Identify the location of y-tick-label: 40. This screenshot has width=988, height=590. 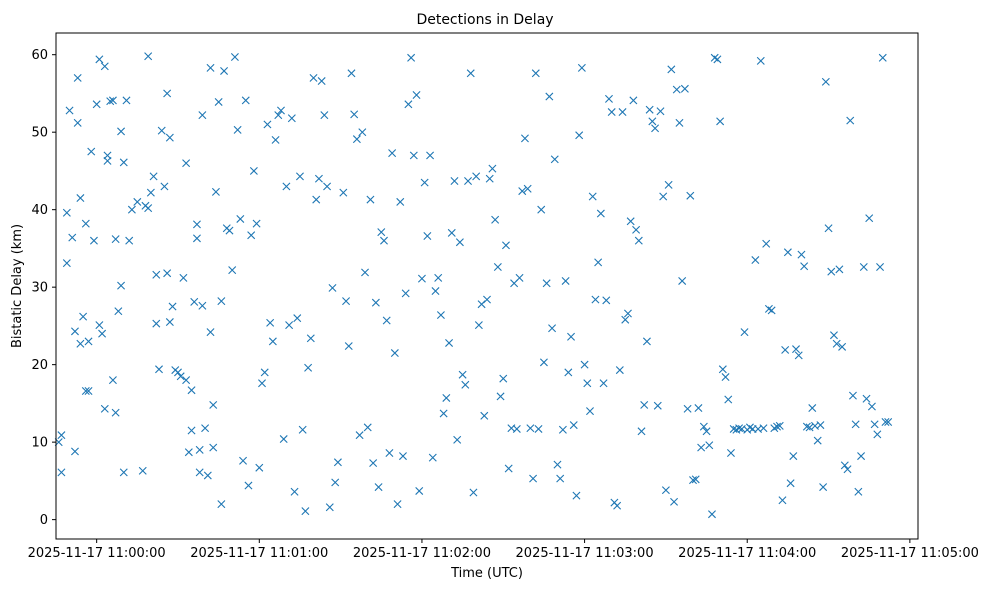
(39, 210).